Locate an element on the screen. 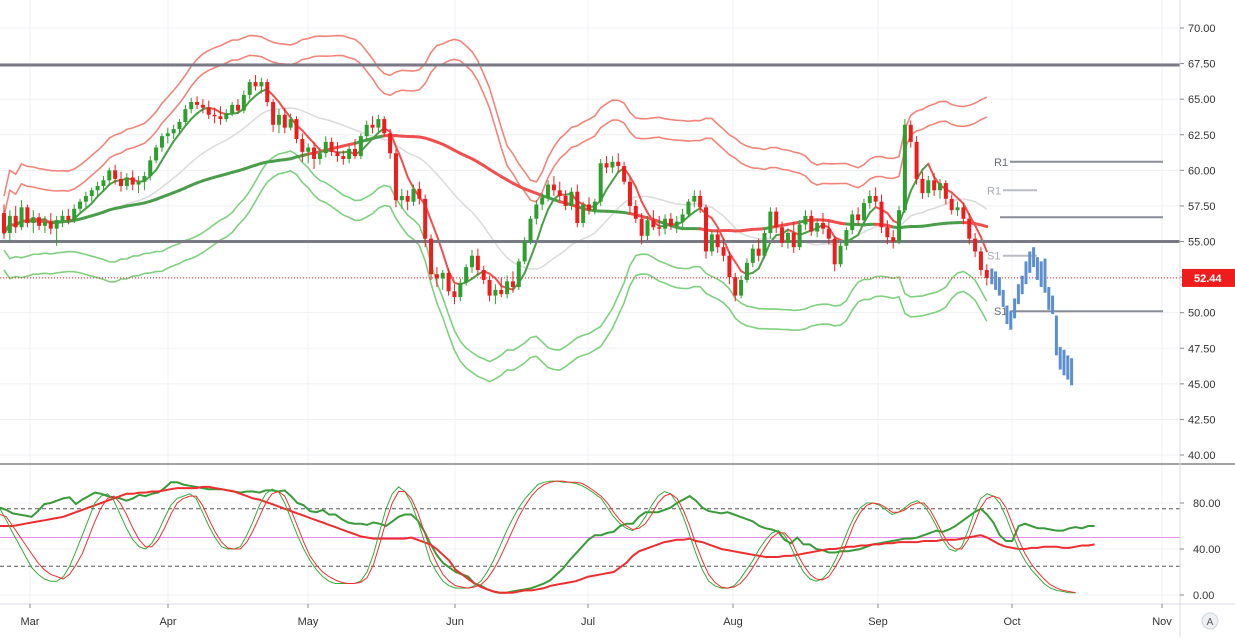 The width and height of the screenshot is (1235, 642). time-axis-tick-label: Mar is located at coordinates (30, 622).